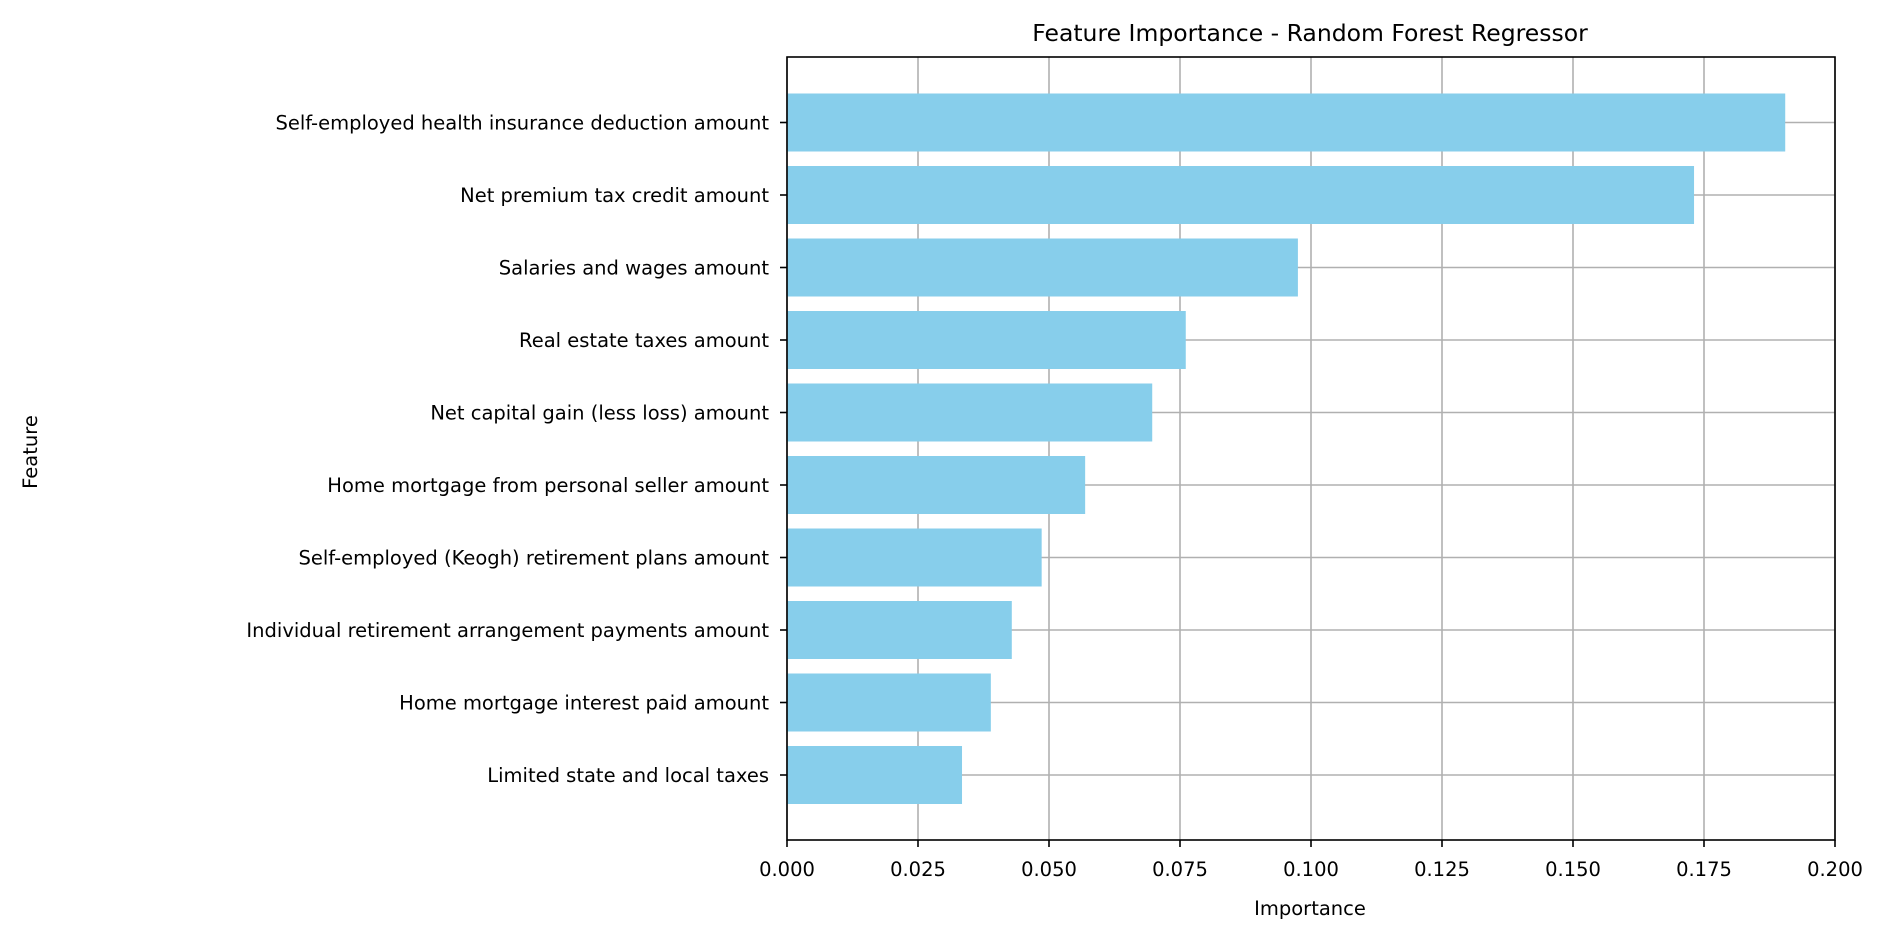  What do you see at coordinates (30, 452) in the screenshot?
I see `y-axis-label: Feature` at bounding box center [30, 452].